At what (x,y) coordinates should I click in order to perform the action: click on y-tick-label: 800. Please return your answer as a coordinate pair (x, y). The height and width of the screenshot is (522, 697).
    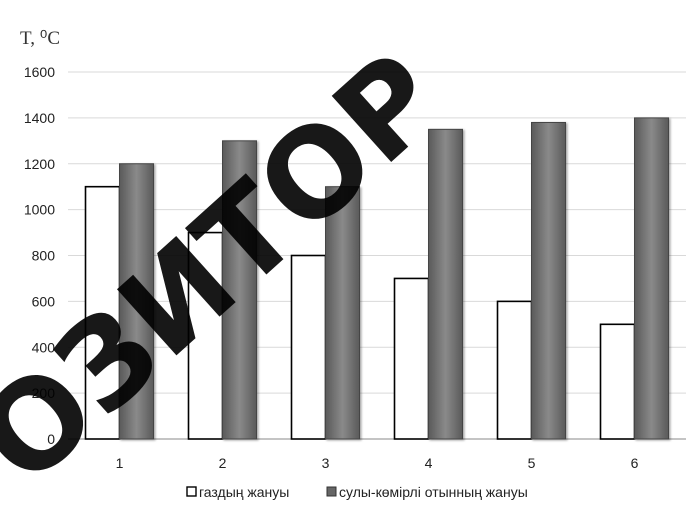
    Looking at the image, I should click on (44, 256).